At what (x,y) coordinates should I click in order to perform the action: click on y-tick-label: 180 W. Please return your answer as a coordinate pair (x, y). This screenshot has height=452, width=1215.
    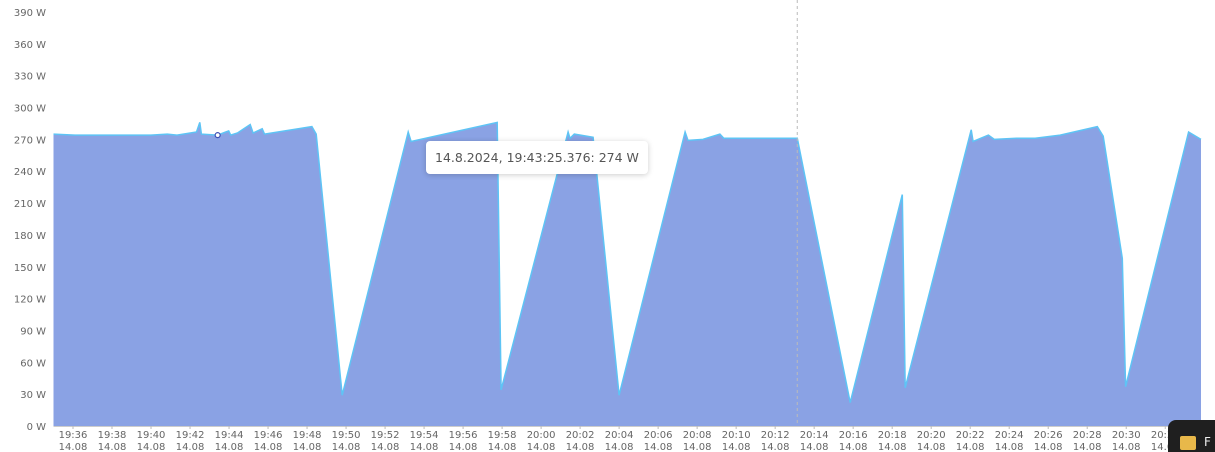
    Looking at the image, I should click on (30, 236).